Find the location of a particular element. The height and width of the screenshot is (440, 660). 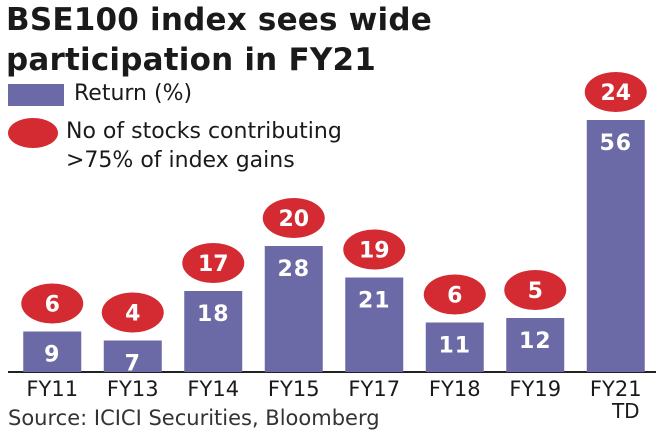

stock-count-dot-fy13 is located at coordinates (132, 312).